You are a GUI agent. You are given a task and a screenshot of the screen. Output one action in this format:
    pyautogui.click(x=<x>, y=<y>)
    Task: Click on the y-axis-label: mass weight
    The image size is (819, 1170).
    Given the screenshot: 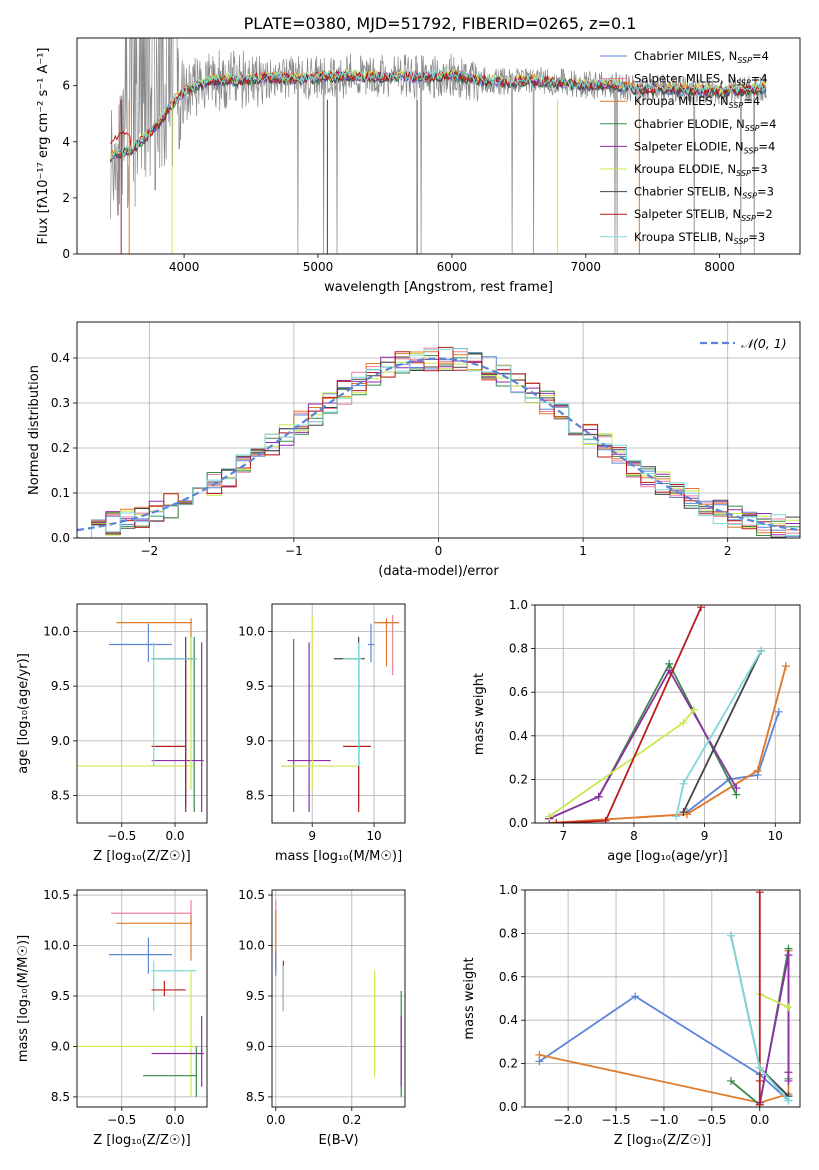 What is the action you would take?
    pyautogui.click(x=479, y=714)
    